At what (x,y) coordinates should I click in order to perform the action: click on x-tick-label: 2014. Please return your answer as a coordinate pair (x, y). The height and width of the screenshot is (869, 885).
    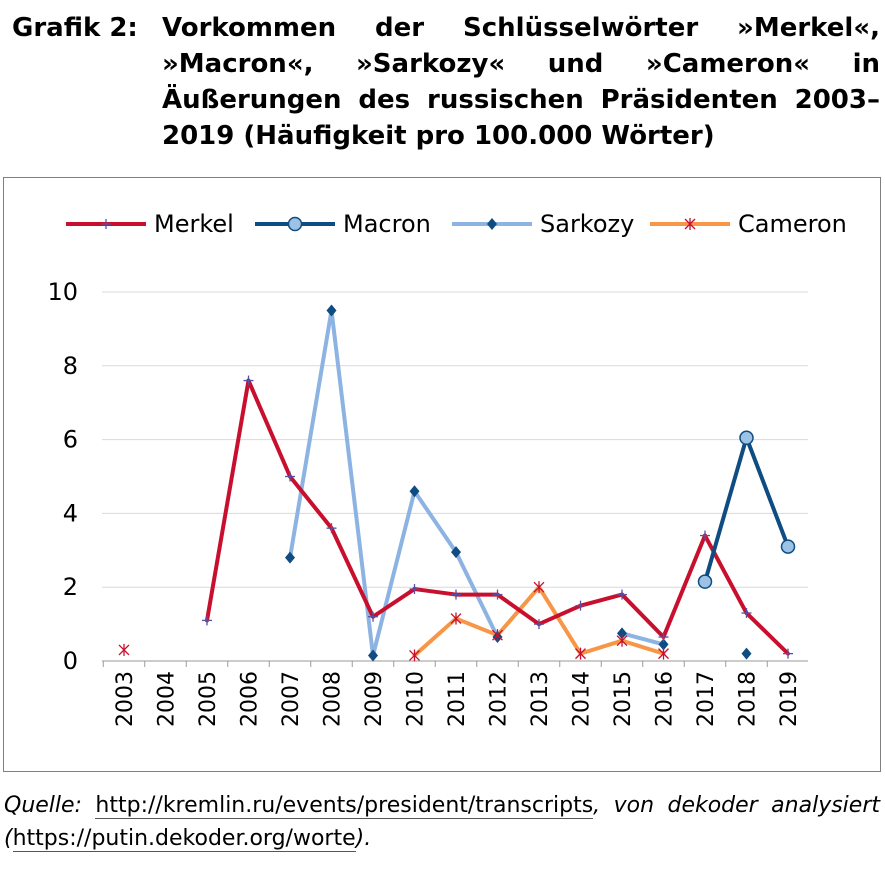
    Looking at the image, I should click on (582, 699).